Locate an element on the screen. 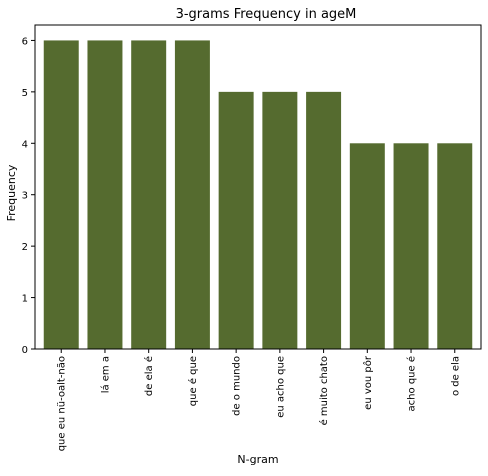  y-tick-label: 0 is located at coordinates (25, 350).